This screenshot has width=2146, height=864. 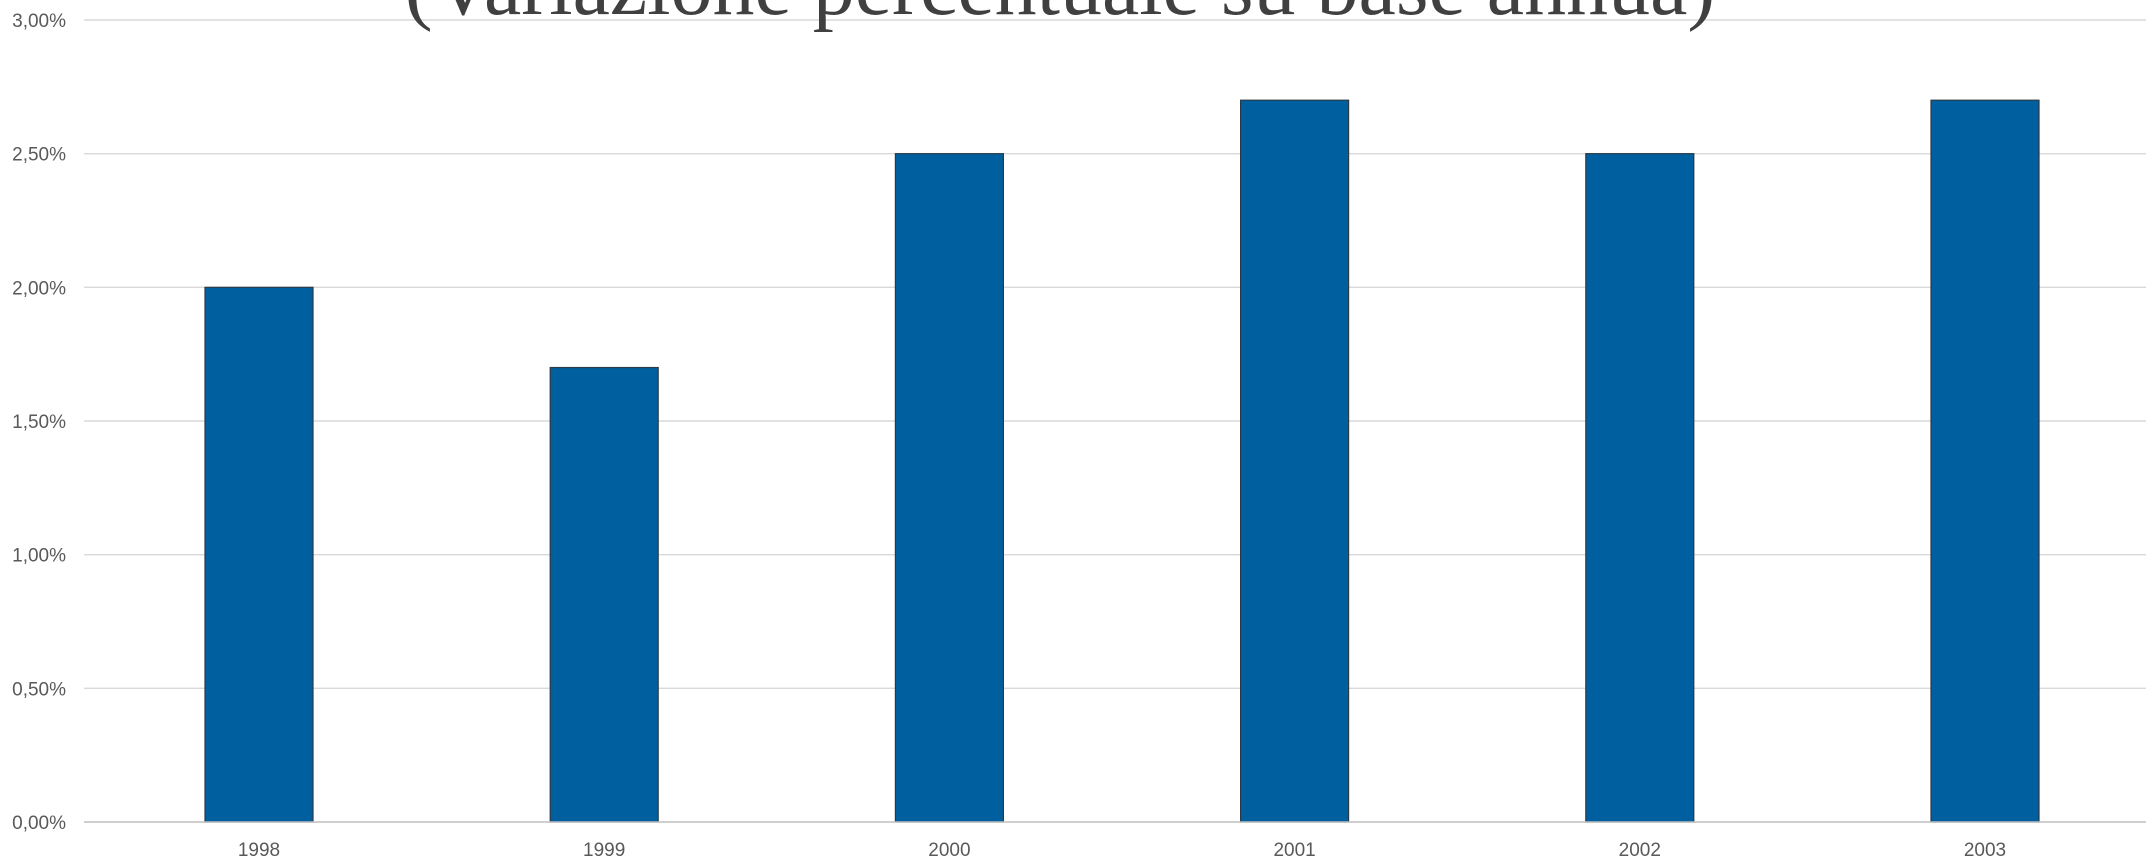 What do you see at coordinates (1115, 841) in the screenshot?
I see `x-axis: 1998 1999 2000 2001 2002 2003` at bounding box center [1115, 841].